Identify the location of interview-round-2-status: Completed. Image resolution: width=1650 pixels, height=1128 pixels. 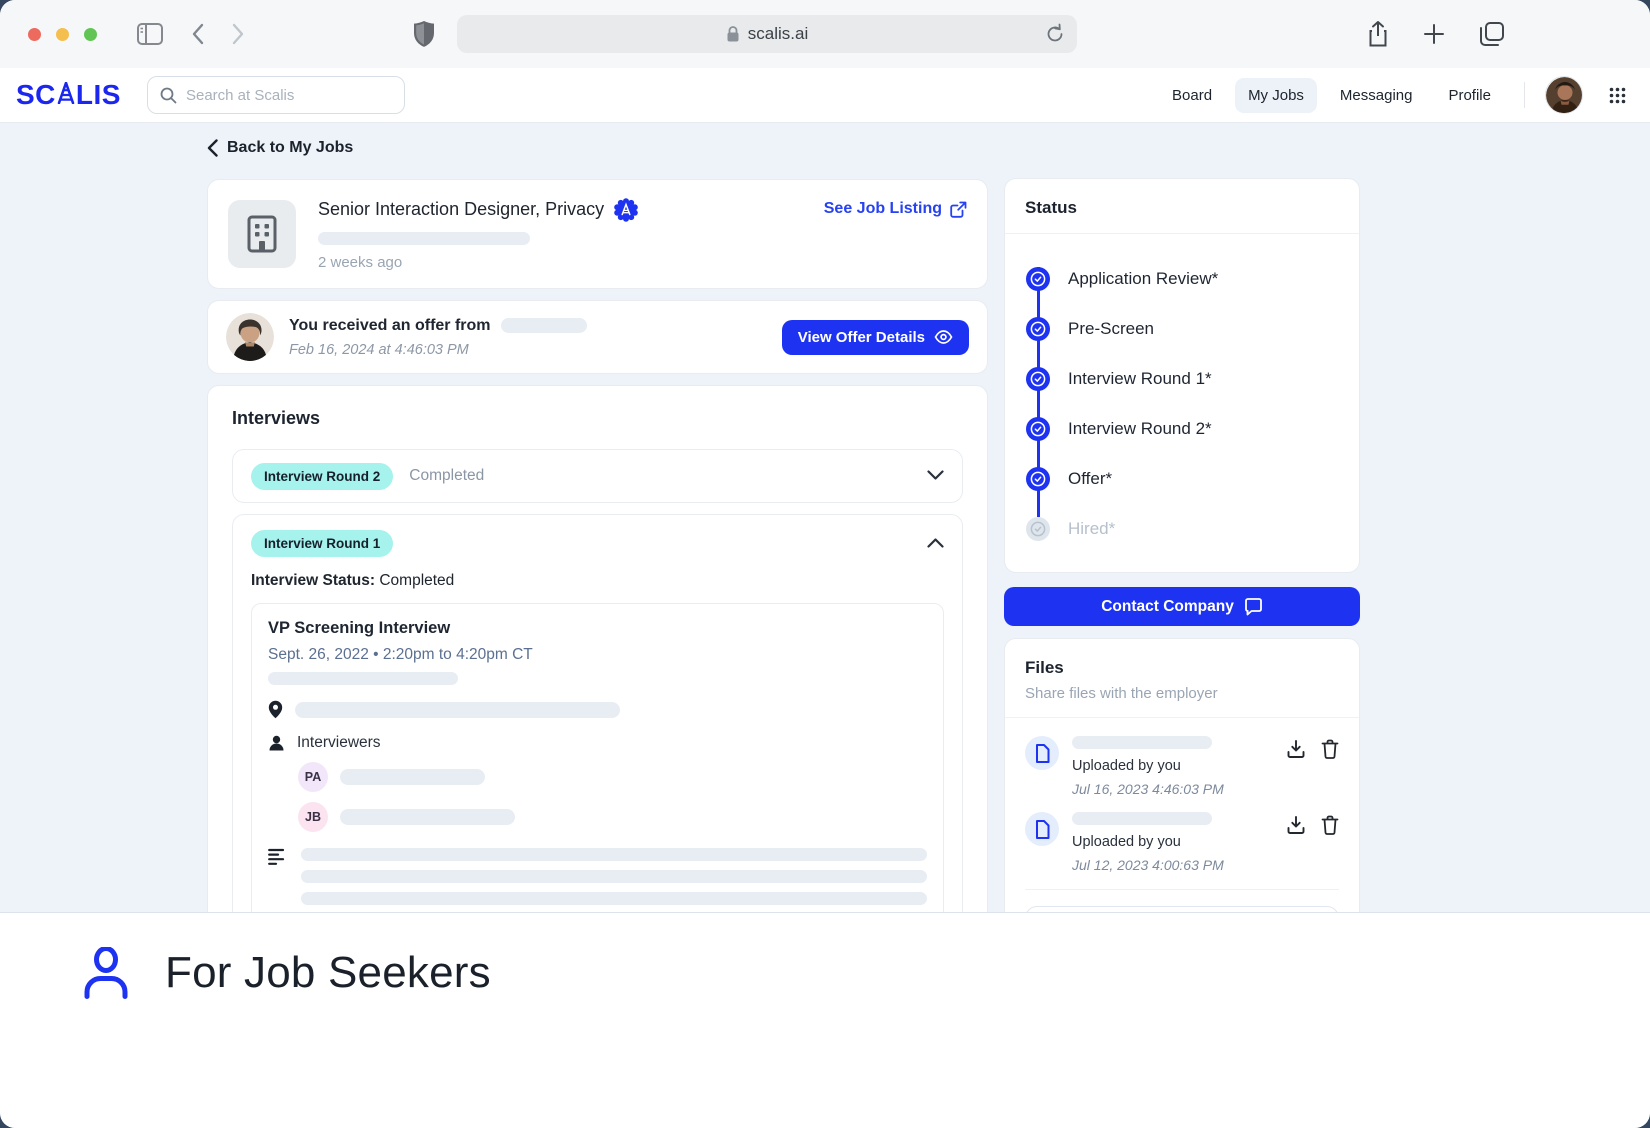
(447, 475).